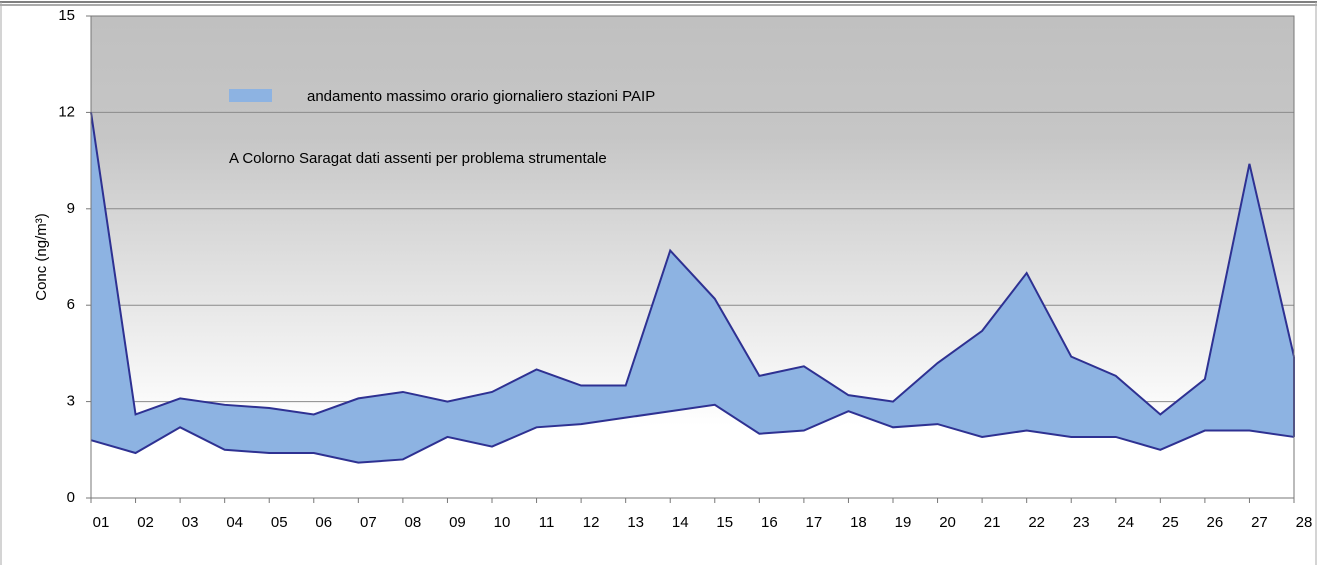  What do you see at coordinates (66, 15) in the screenshot?
I see `y-tick-label: 15` at bounding box center [66, 15].